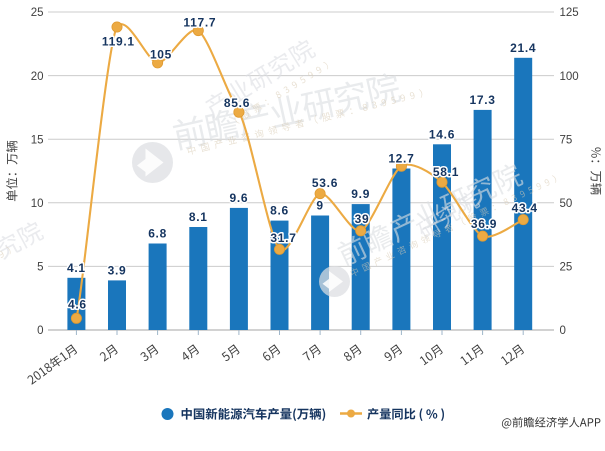  I want to click on svg-text: 15, so click(37, 140).